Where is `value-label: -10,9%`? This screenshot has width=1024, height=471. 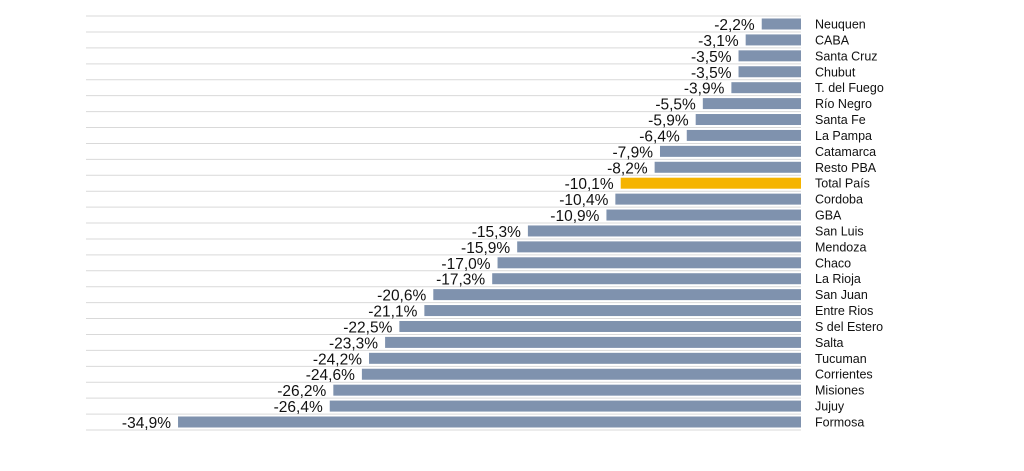 value-label: -10,9% is located at coordinates (574, 216).